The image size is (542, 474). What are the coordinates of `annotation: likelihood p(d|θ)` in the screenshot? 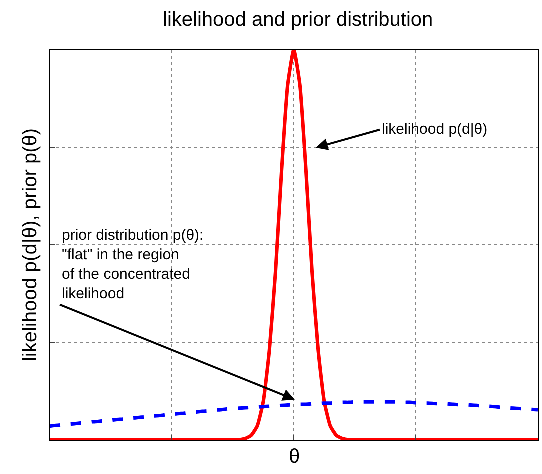 It's located at (435, 129).